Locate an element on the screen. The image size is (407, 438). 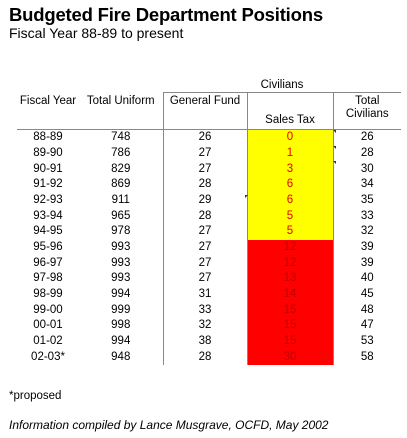
total-uniform-cell: 786 is located at coordinates (121, 153).